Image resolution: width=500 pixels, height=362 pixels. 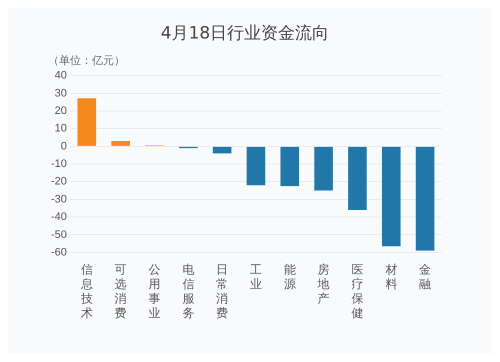 What do you see at coordinates (58, 164) in the screenshot?
I see `y-tick-label: -10` at bounding box center [58, 164].